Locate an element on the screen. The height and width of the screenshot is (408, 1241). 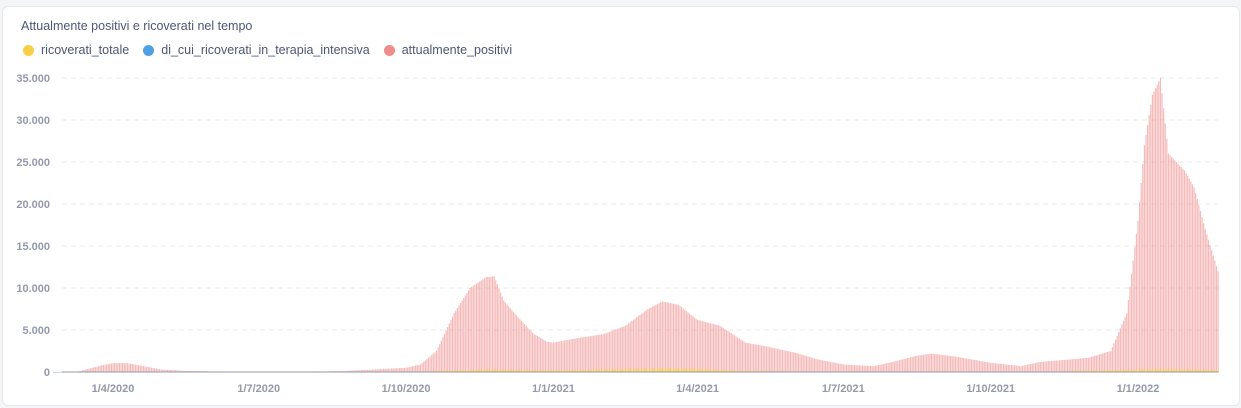
x-tick-label: 1/4/2021 is located at coordinates (697, 389).